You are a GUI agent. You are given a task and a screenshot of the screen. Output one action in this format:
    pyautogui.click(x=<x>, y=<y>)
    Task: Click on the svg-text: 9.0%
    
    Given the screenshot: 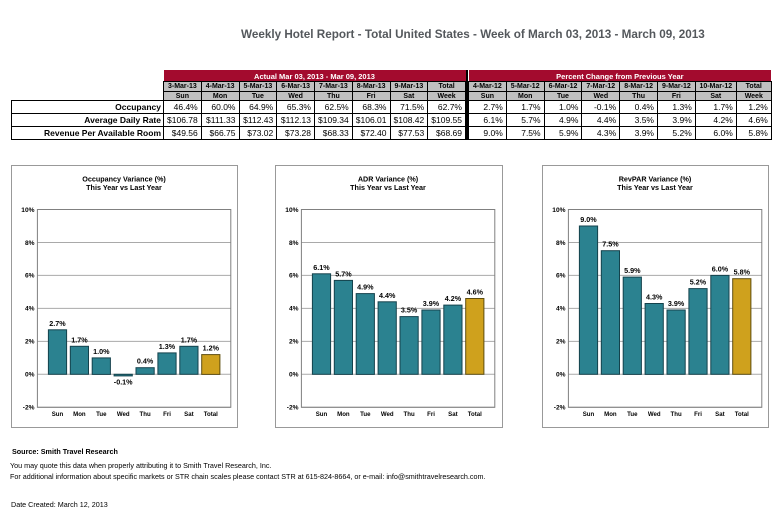 What is the action you would take?
    pyautogui.click(x=588, y=219)
    